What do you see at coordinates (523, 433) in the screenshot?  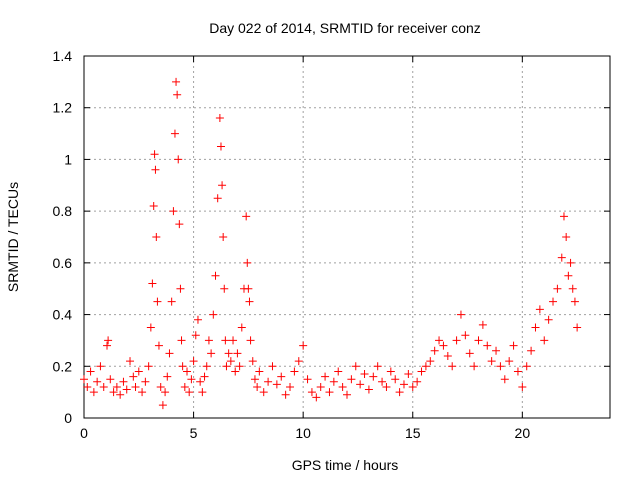 I see `x-tick-label: 20` at bounding box center [523, 433].